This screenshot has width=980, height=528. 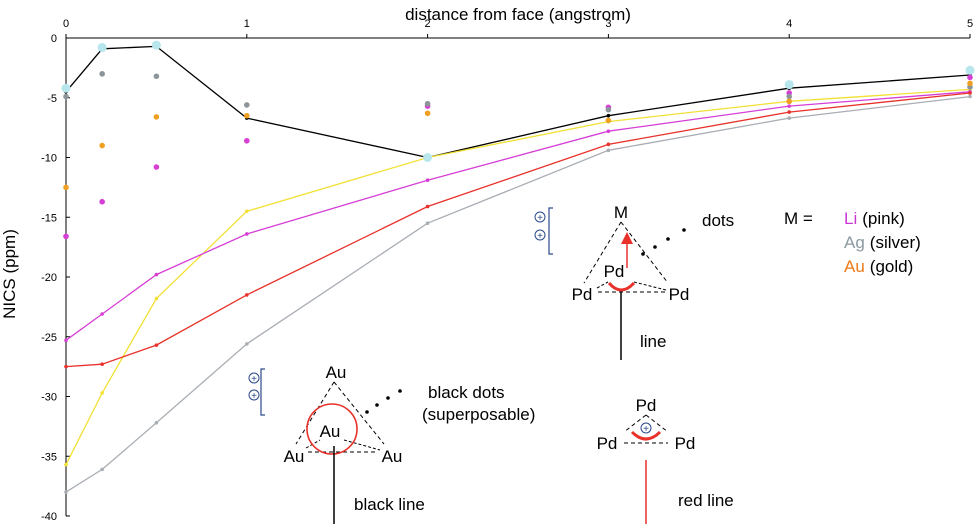 I want to click on diagram-pd-m-top-label: M, so click(x=621, y=212).